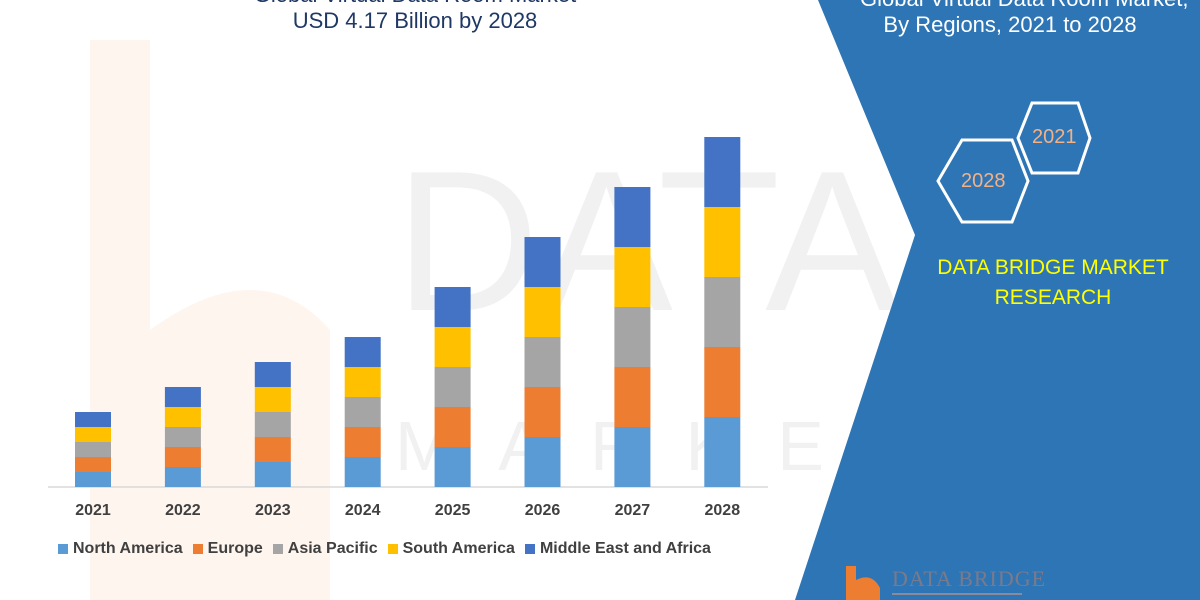 This screenshot has height=600, width=1200. Describe the element at coordinates (128, 548) in the screenshot. I see `legend-label: North America` at that location.